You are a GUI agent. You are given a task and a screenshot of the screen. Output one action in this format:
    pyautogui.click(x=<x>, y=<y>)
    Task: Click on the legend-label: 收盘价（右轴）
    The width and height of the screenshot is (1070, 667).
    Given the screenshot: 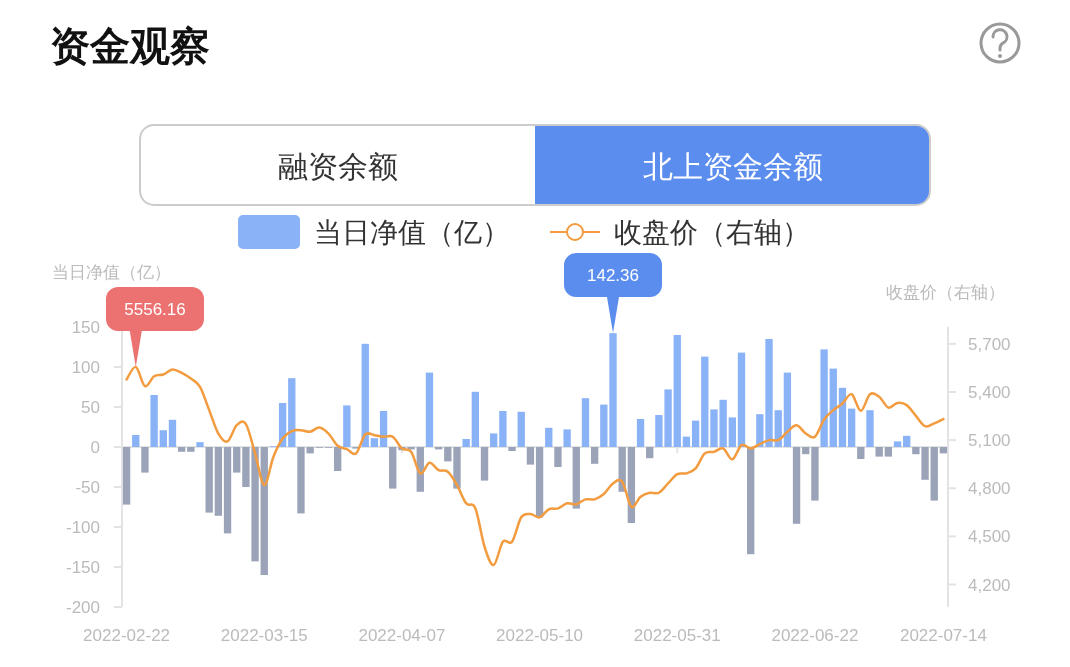 What is the action you would take?
    pyautogui.click(x=712, y=232)
    